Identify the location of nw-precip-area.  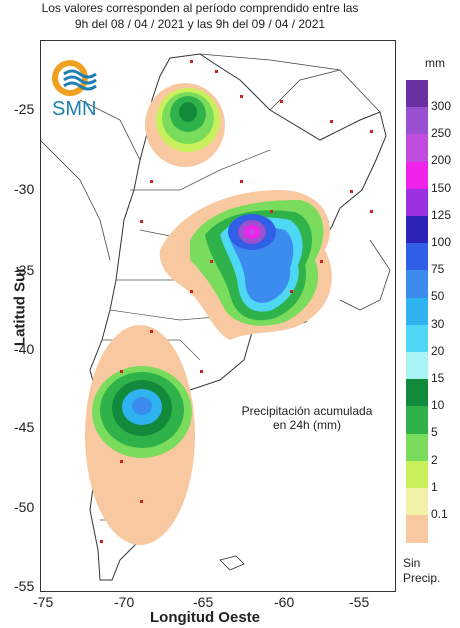
(185, 125).